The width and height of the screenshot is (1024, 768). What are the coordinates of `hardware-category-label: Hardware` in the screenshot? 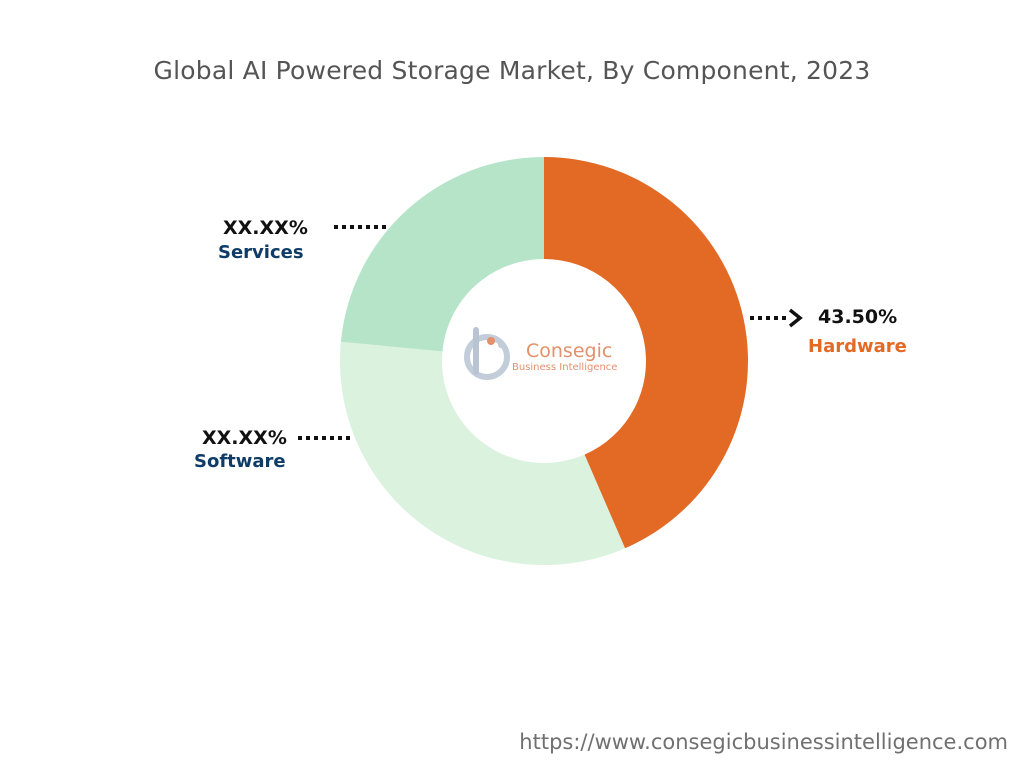 It's located at (857, 346).